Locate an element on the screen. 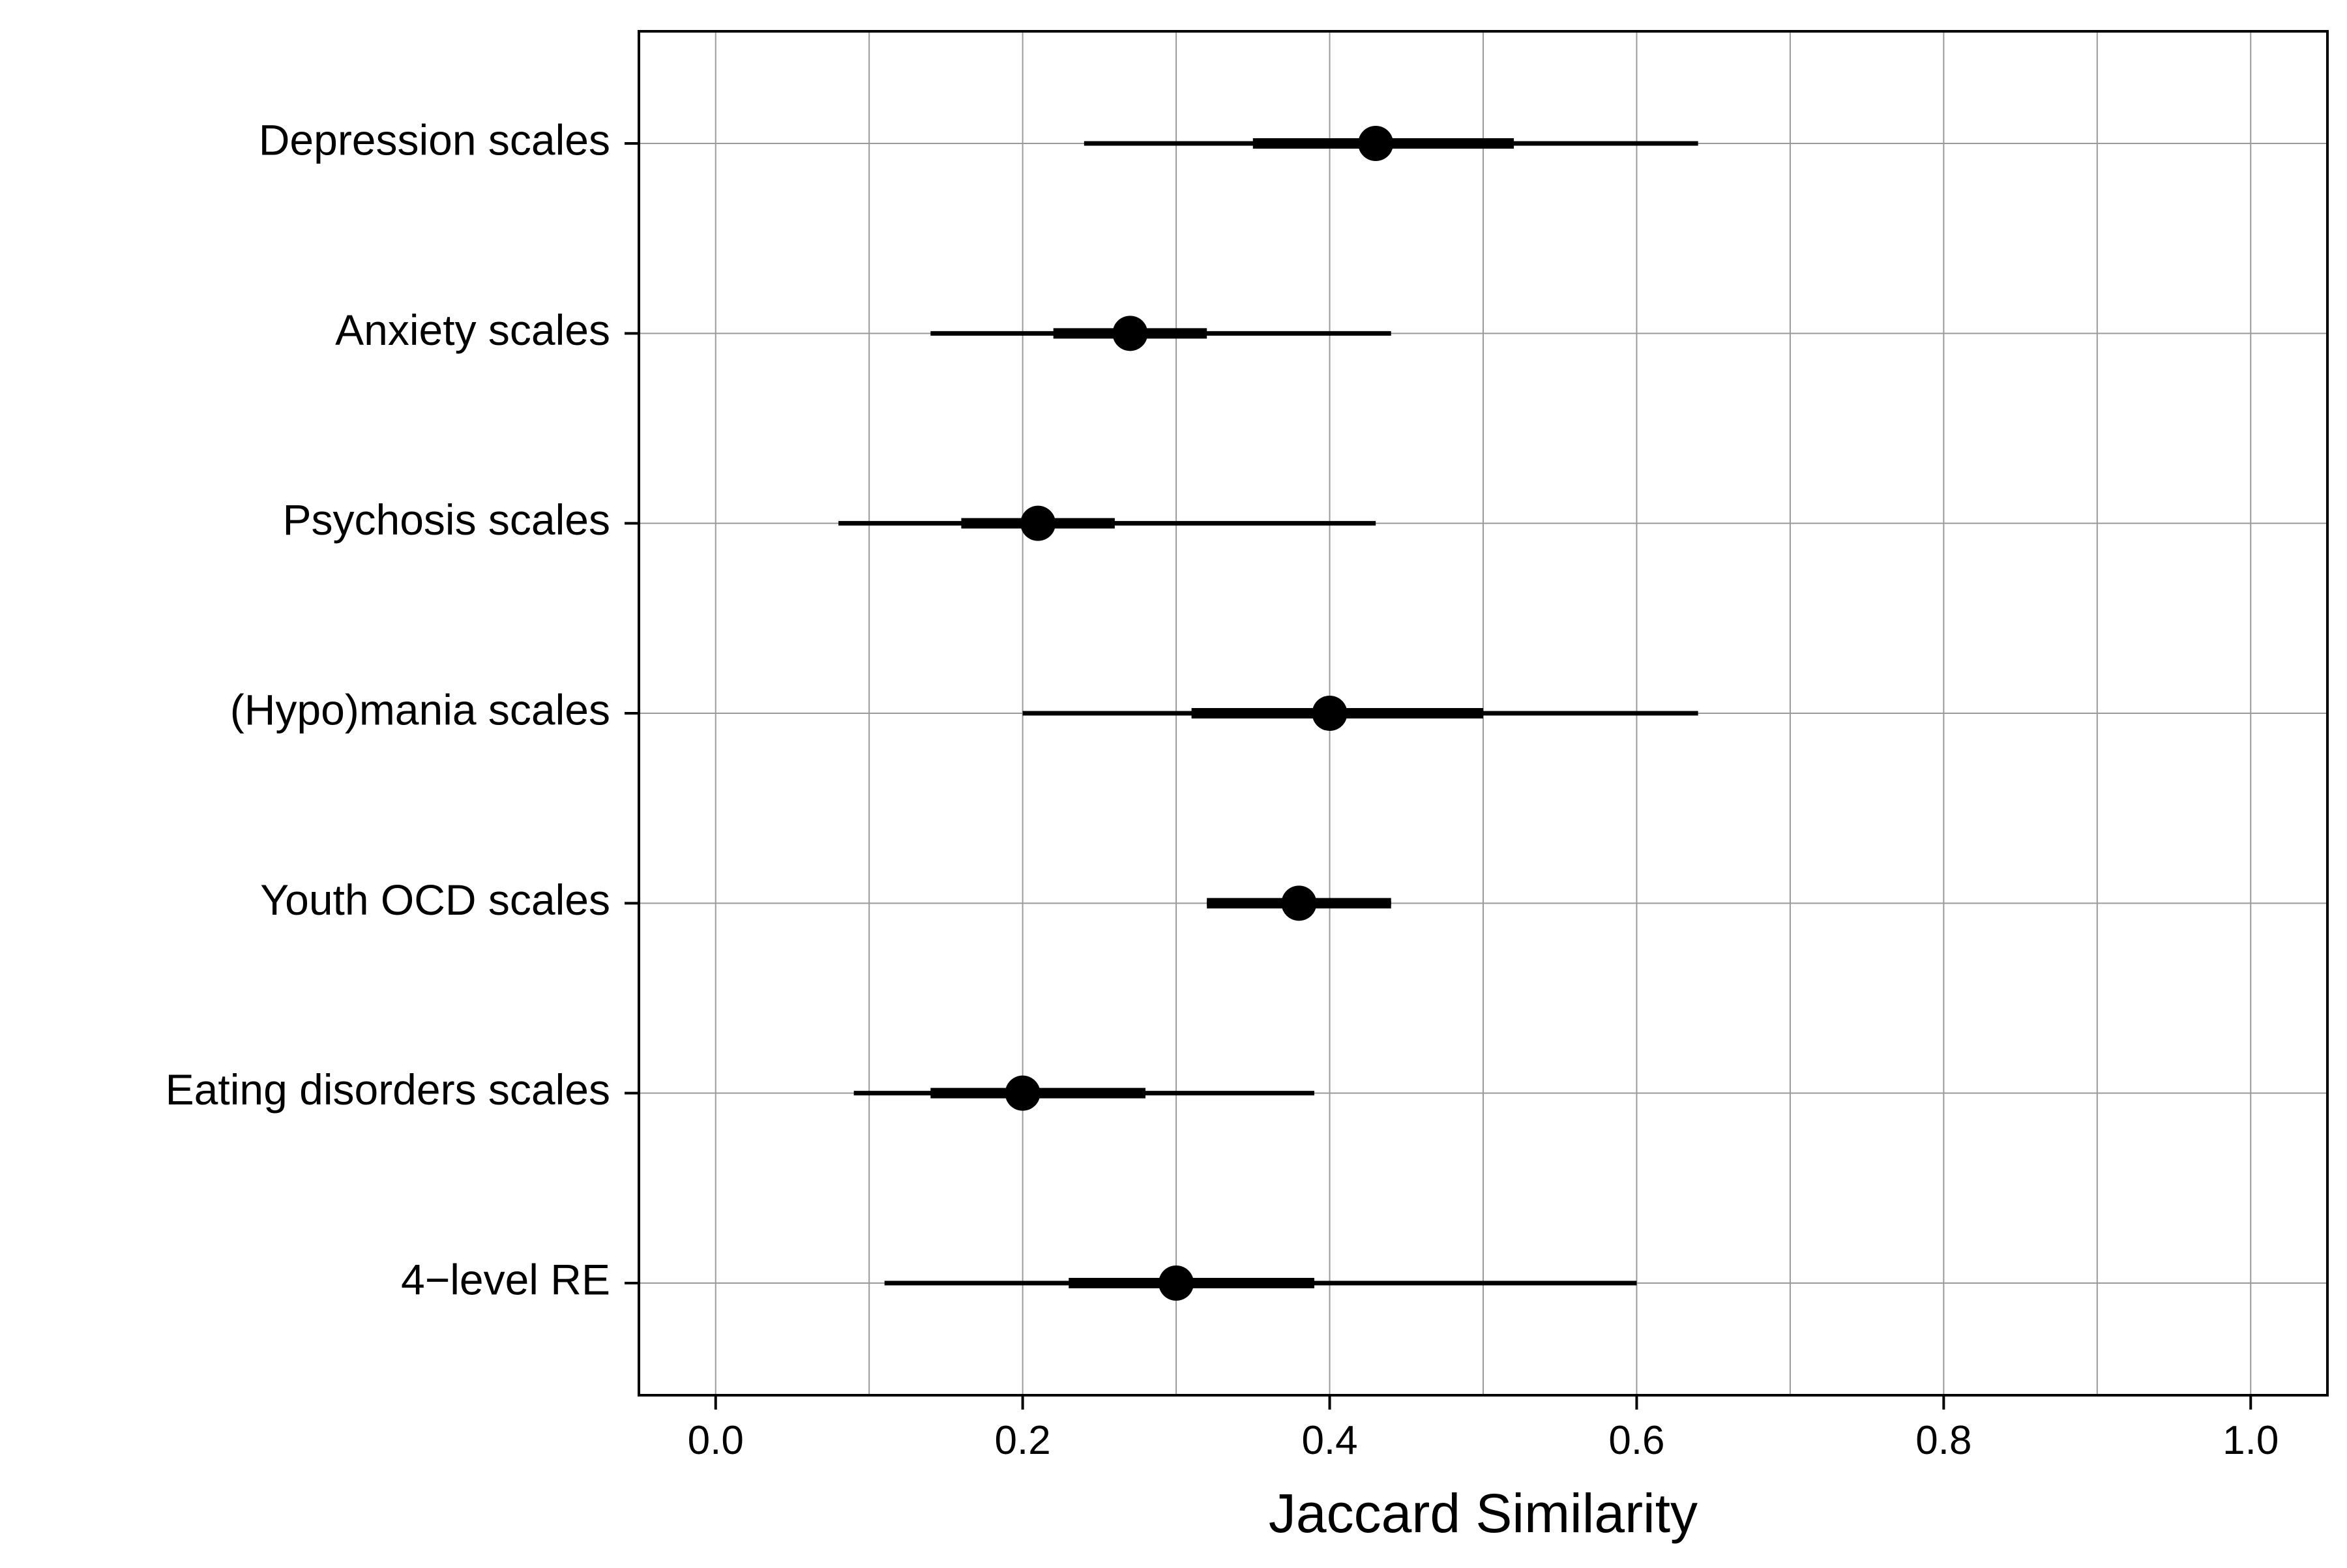 This screenshot has width=2347, height=1568. category-label: 4−level RE is located at coordinates (505, 1279).